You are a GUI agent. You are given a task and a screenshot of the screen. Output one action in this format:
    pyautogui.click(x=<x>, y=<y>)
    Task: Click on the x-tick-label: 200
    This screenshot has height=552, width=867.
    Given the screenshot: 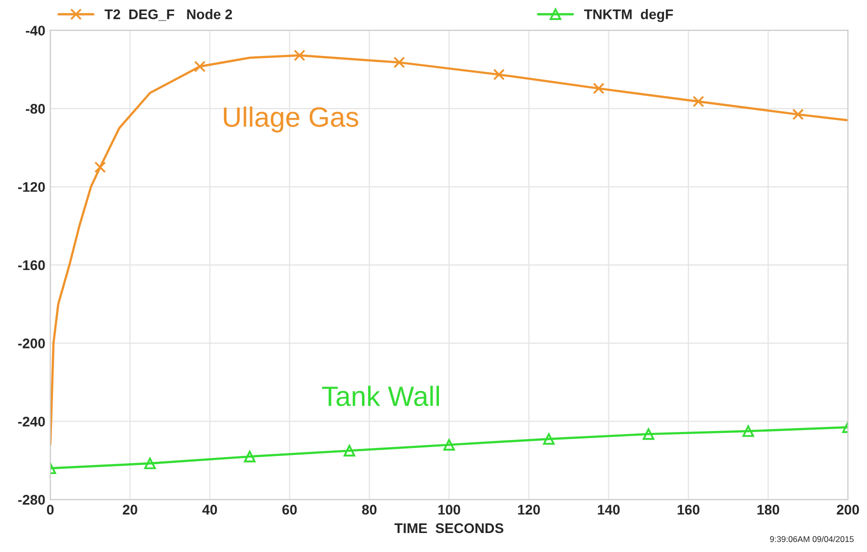 What is the action you would take?
    pyautogui.click(x=847, y=509)
    